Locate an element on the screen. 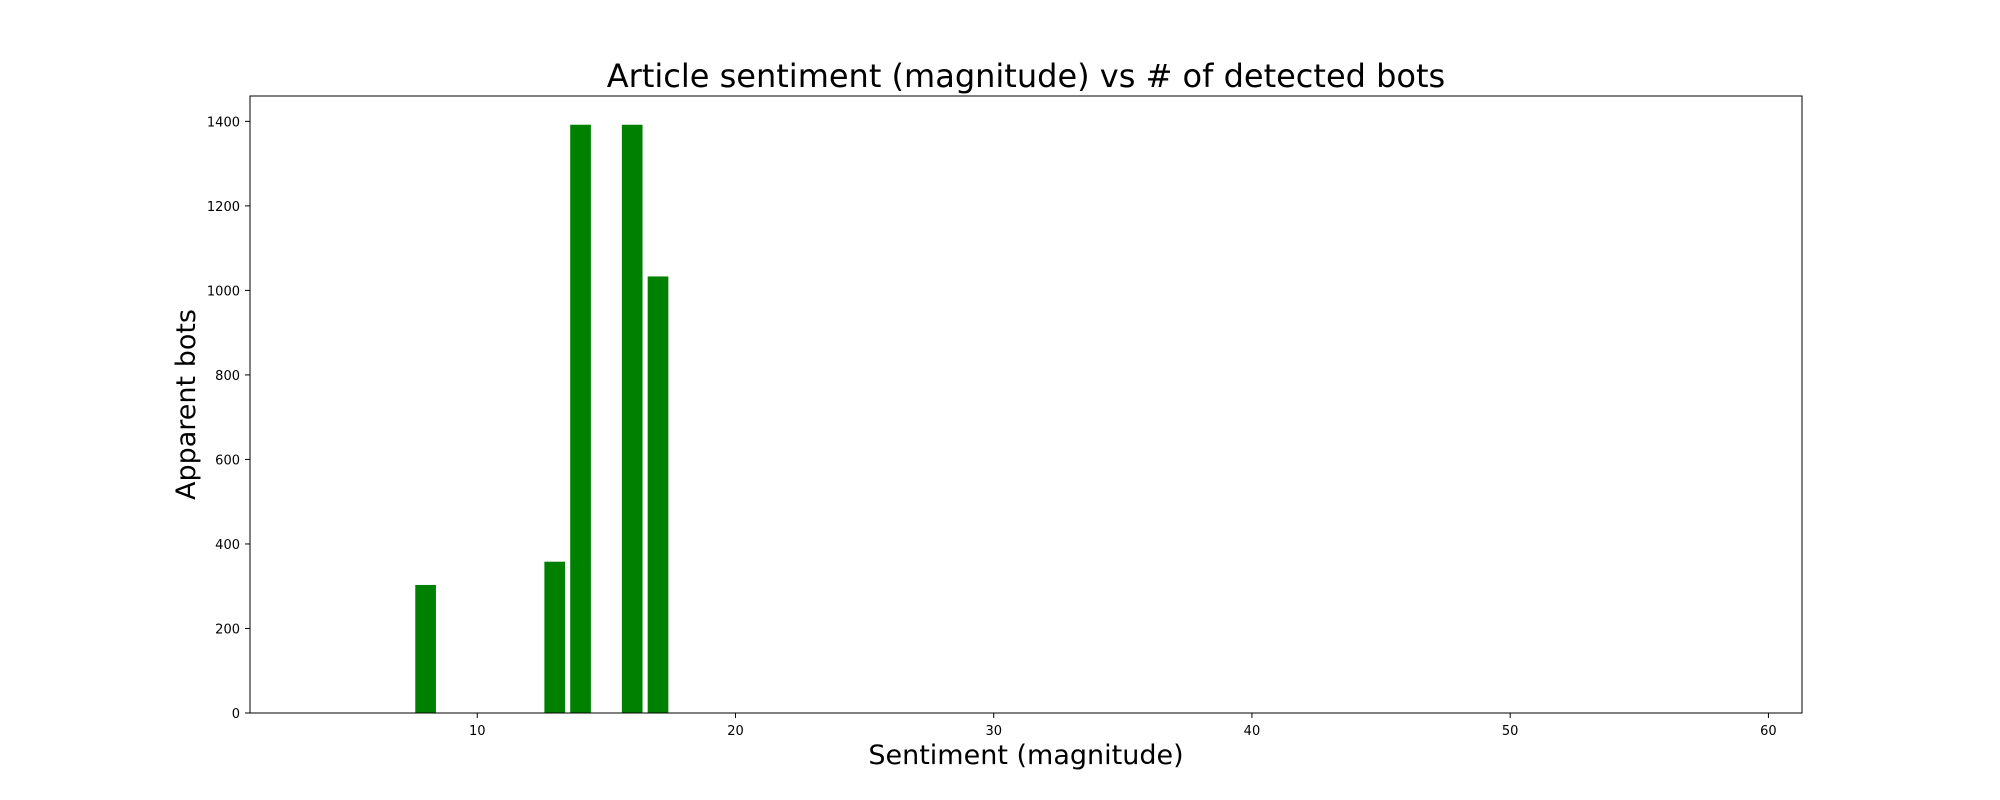 This screenshot has width=2000, height=800. y-tick-label: 800 is located at coordinates (227, 376).